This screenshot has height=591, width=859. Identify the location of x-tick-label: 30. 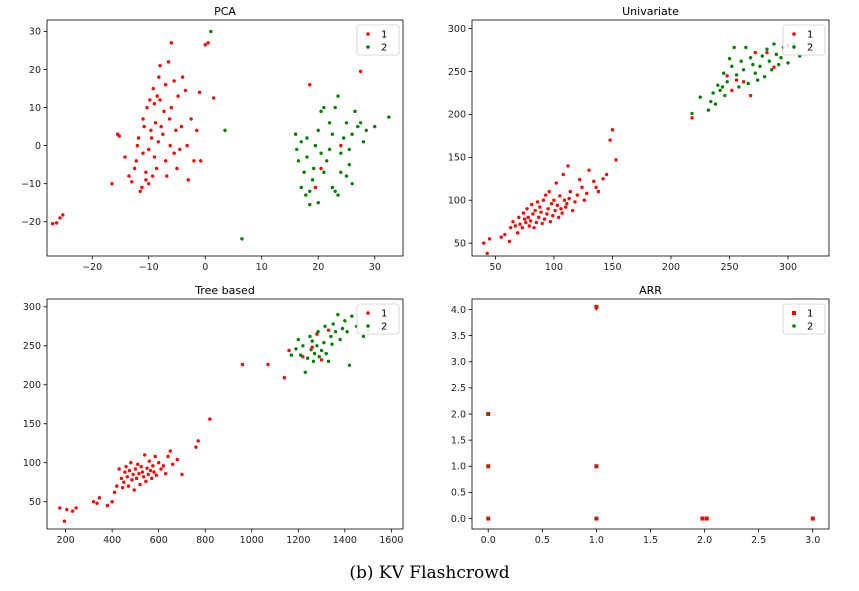
(375, 267).